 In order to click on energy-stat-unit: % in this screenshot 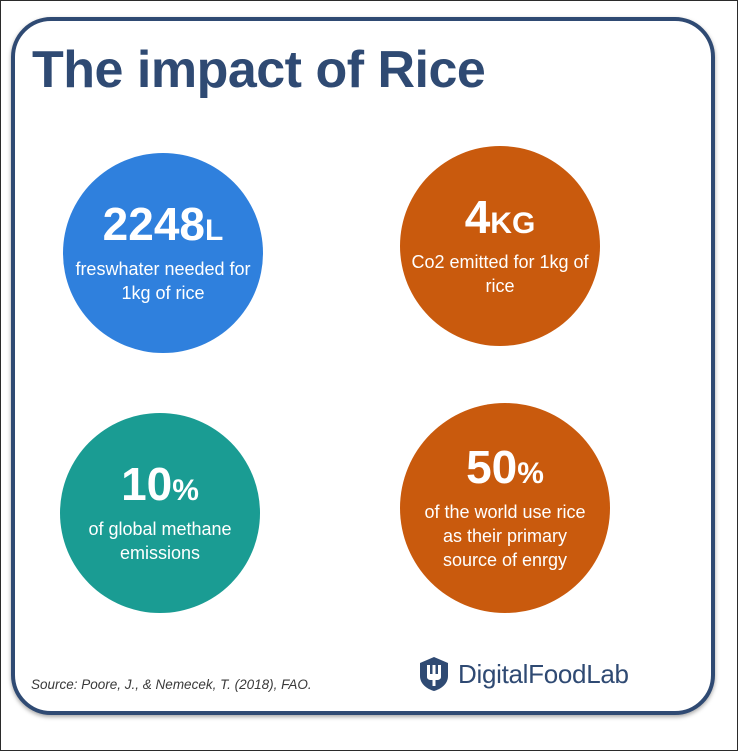, I will do `click(530, 473)`.